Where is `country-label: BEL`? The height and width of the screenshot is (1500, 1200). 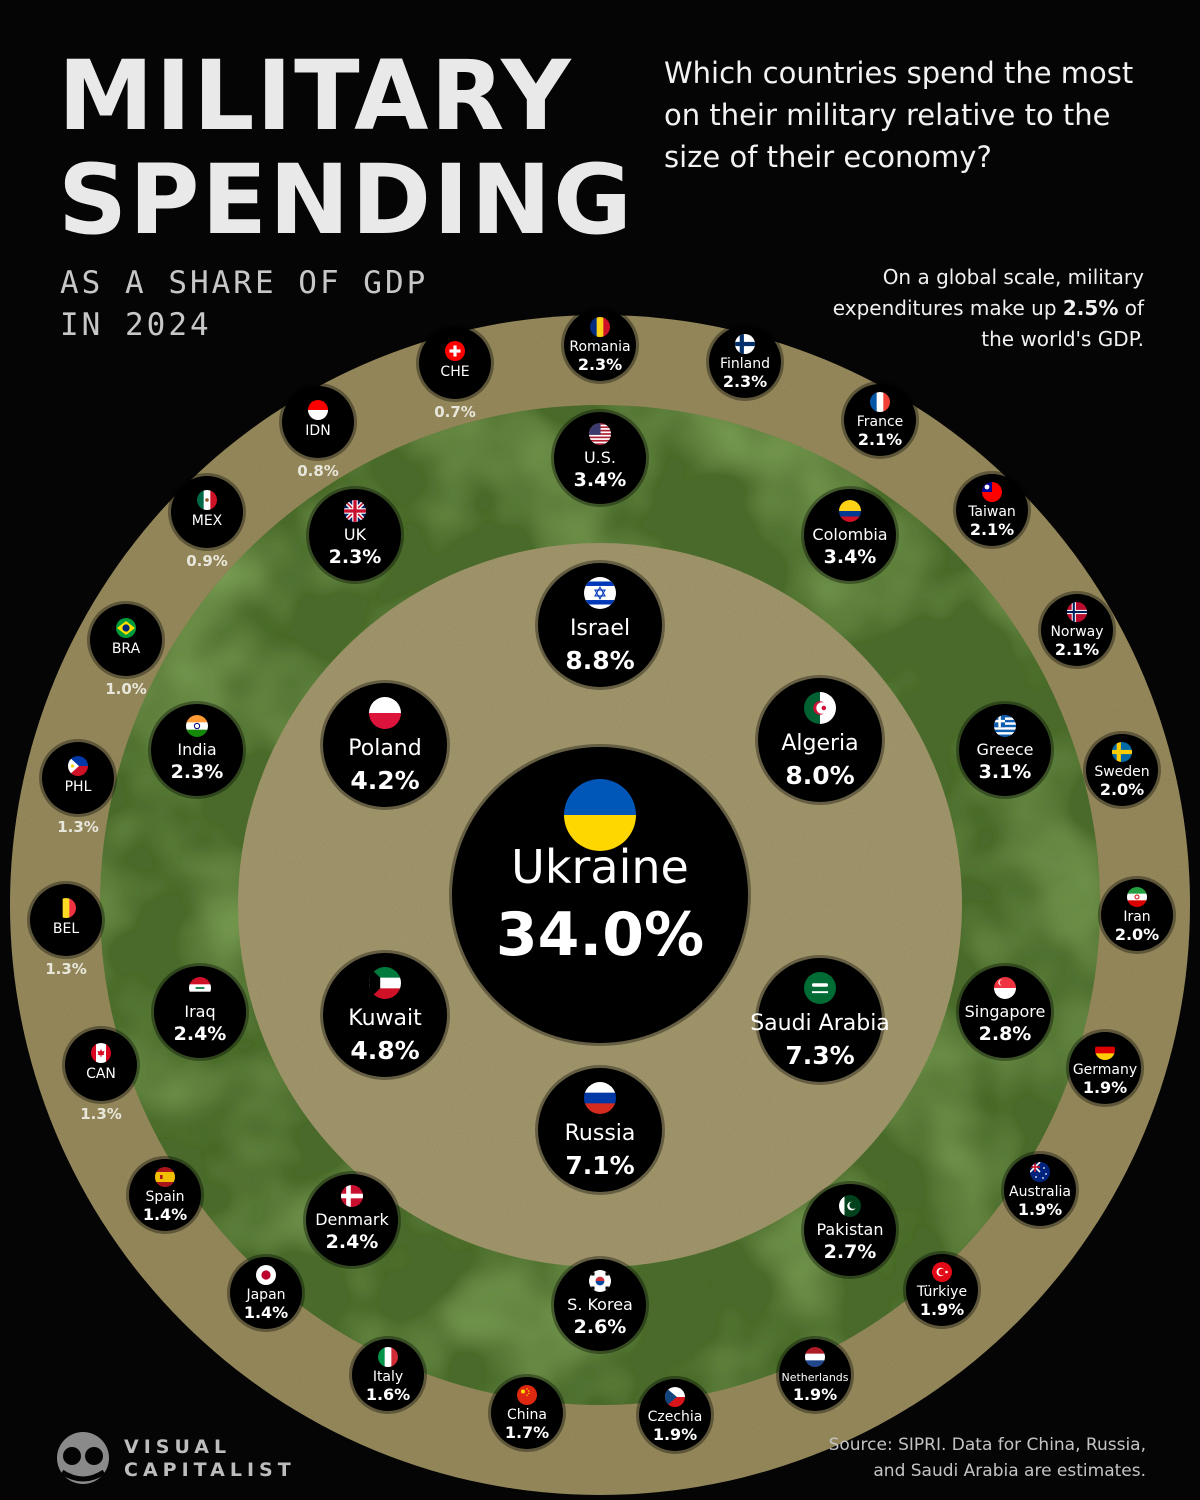 country-label: BEL is located at coordinates (66, 929).